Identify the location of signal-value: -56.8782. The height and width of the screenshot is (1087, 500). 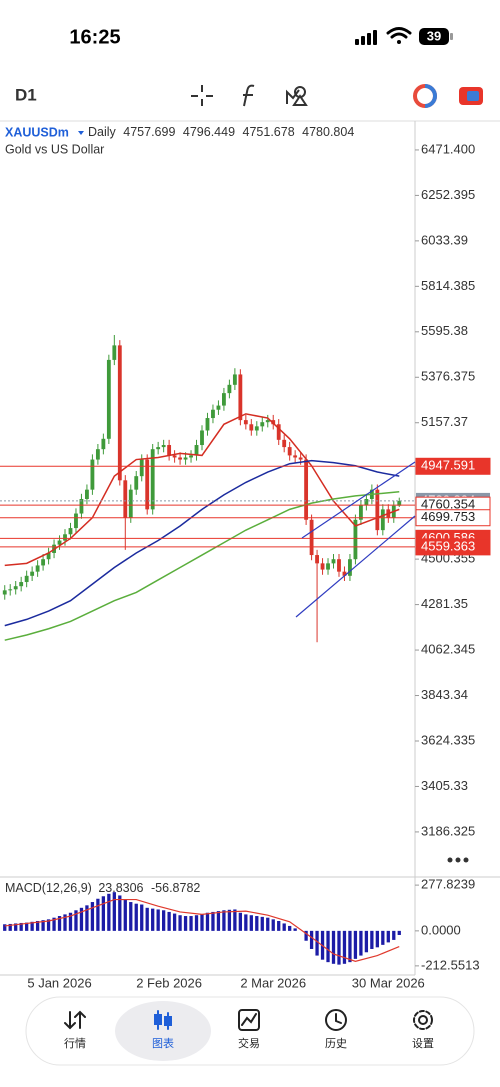
(175, 888).